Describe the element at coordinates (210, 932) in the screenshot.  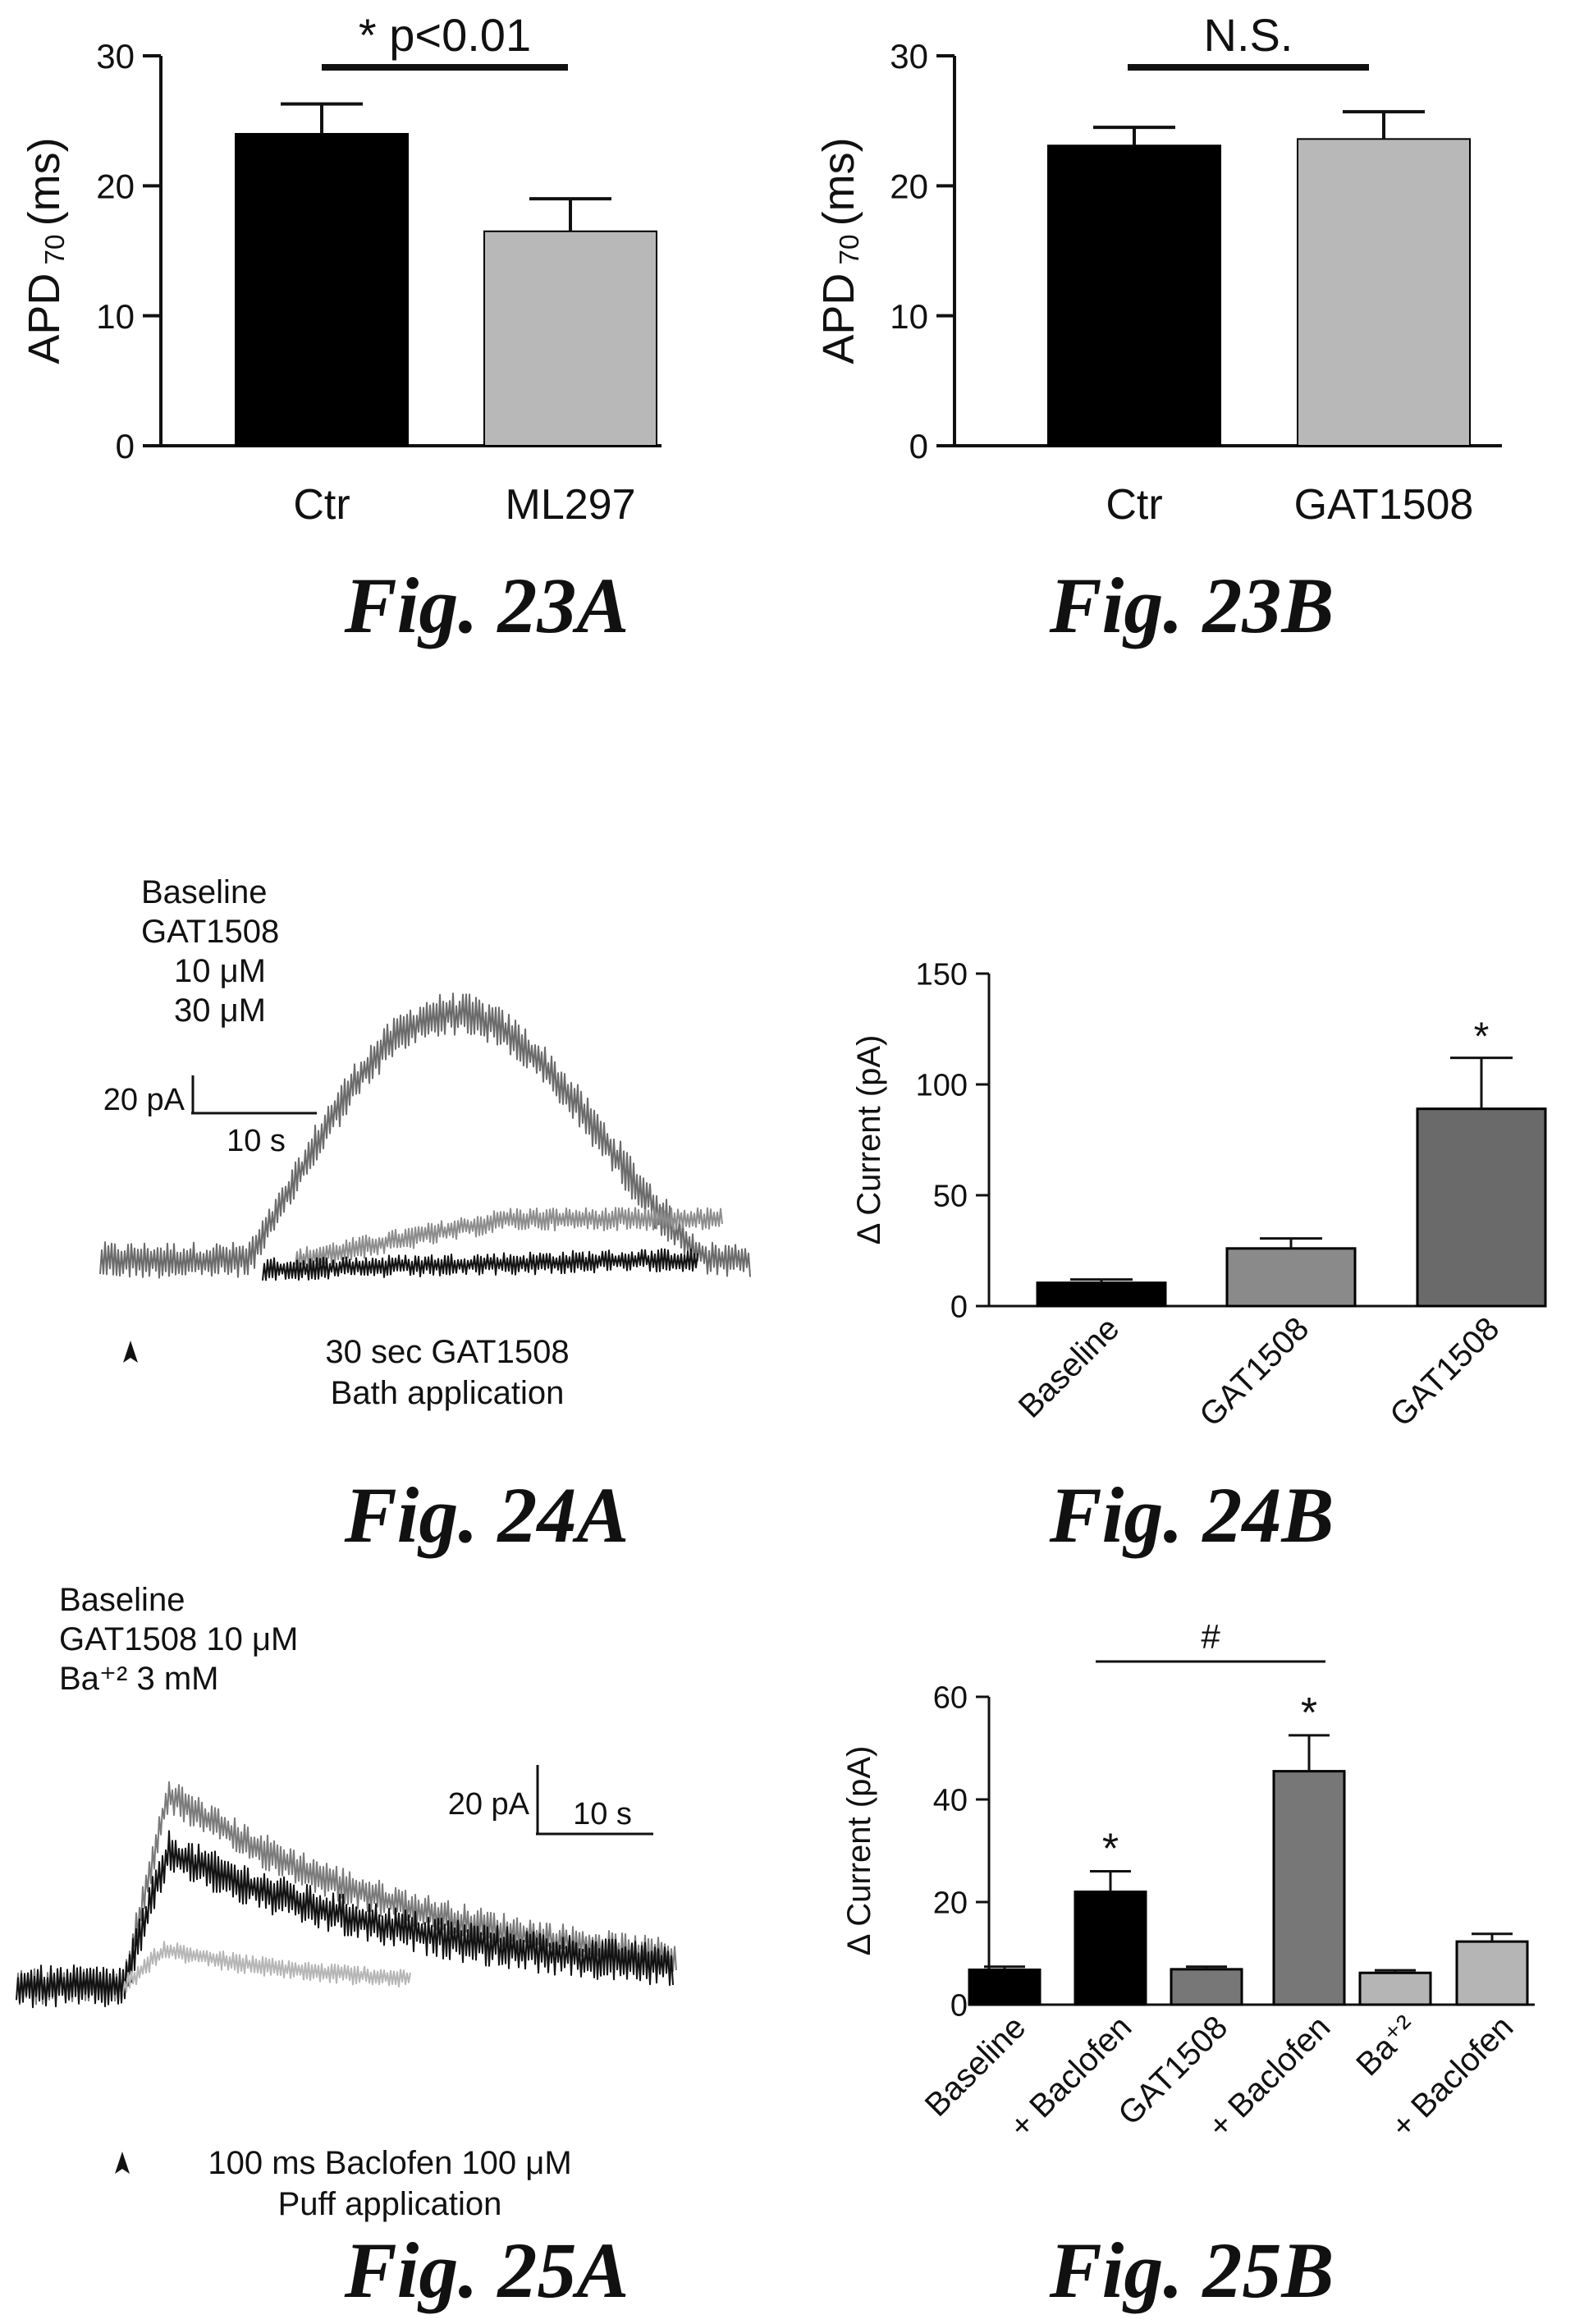
I see `legend-entry: GAT1508` at that location.